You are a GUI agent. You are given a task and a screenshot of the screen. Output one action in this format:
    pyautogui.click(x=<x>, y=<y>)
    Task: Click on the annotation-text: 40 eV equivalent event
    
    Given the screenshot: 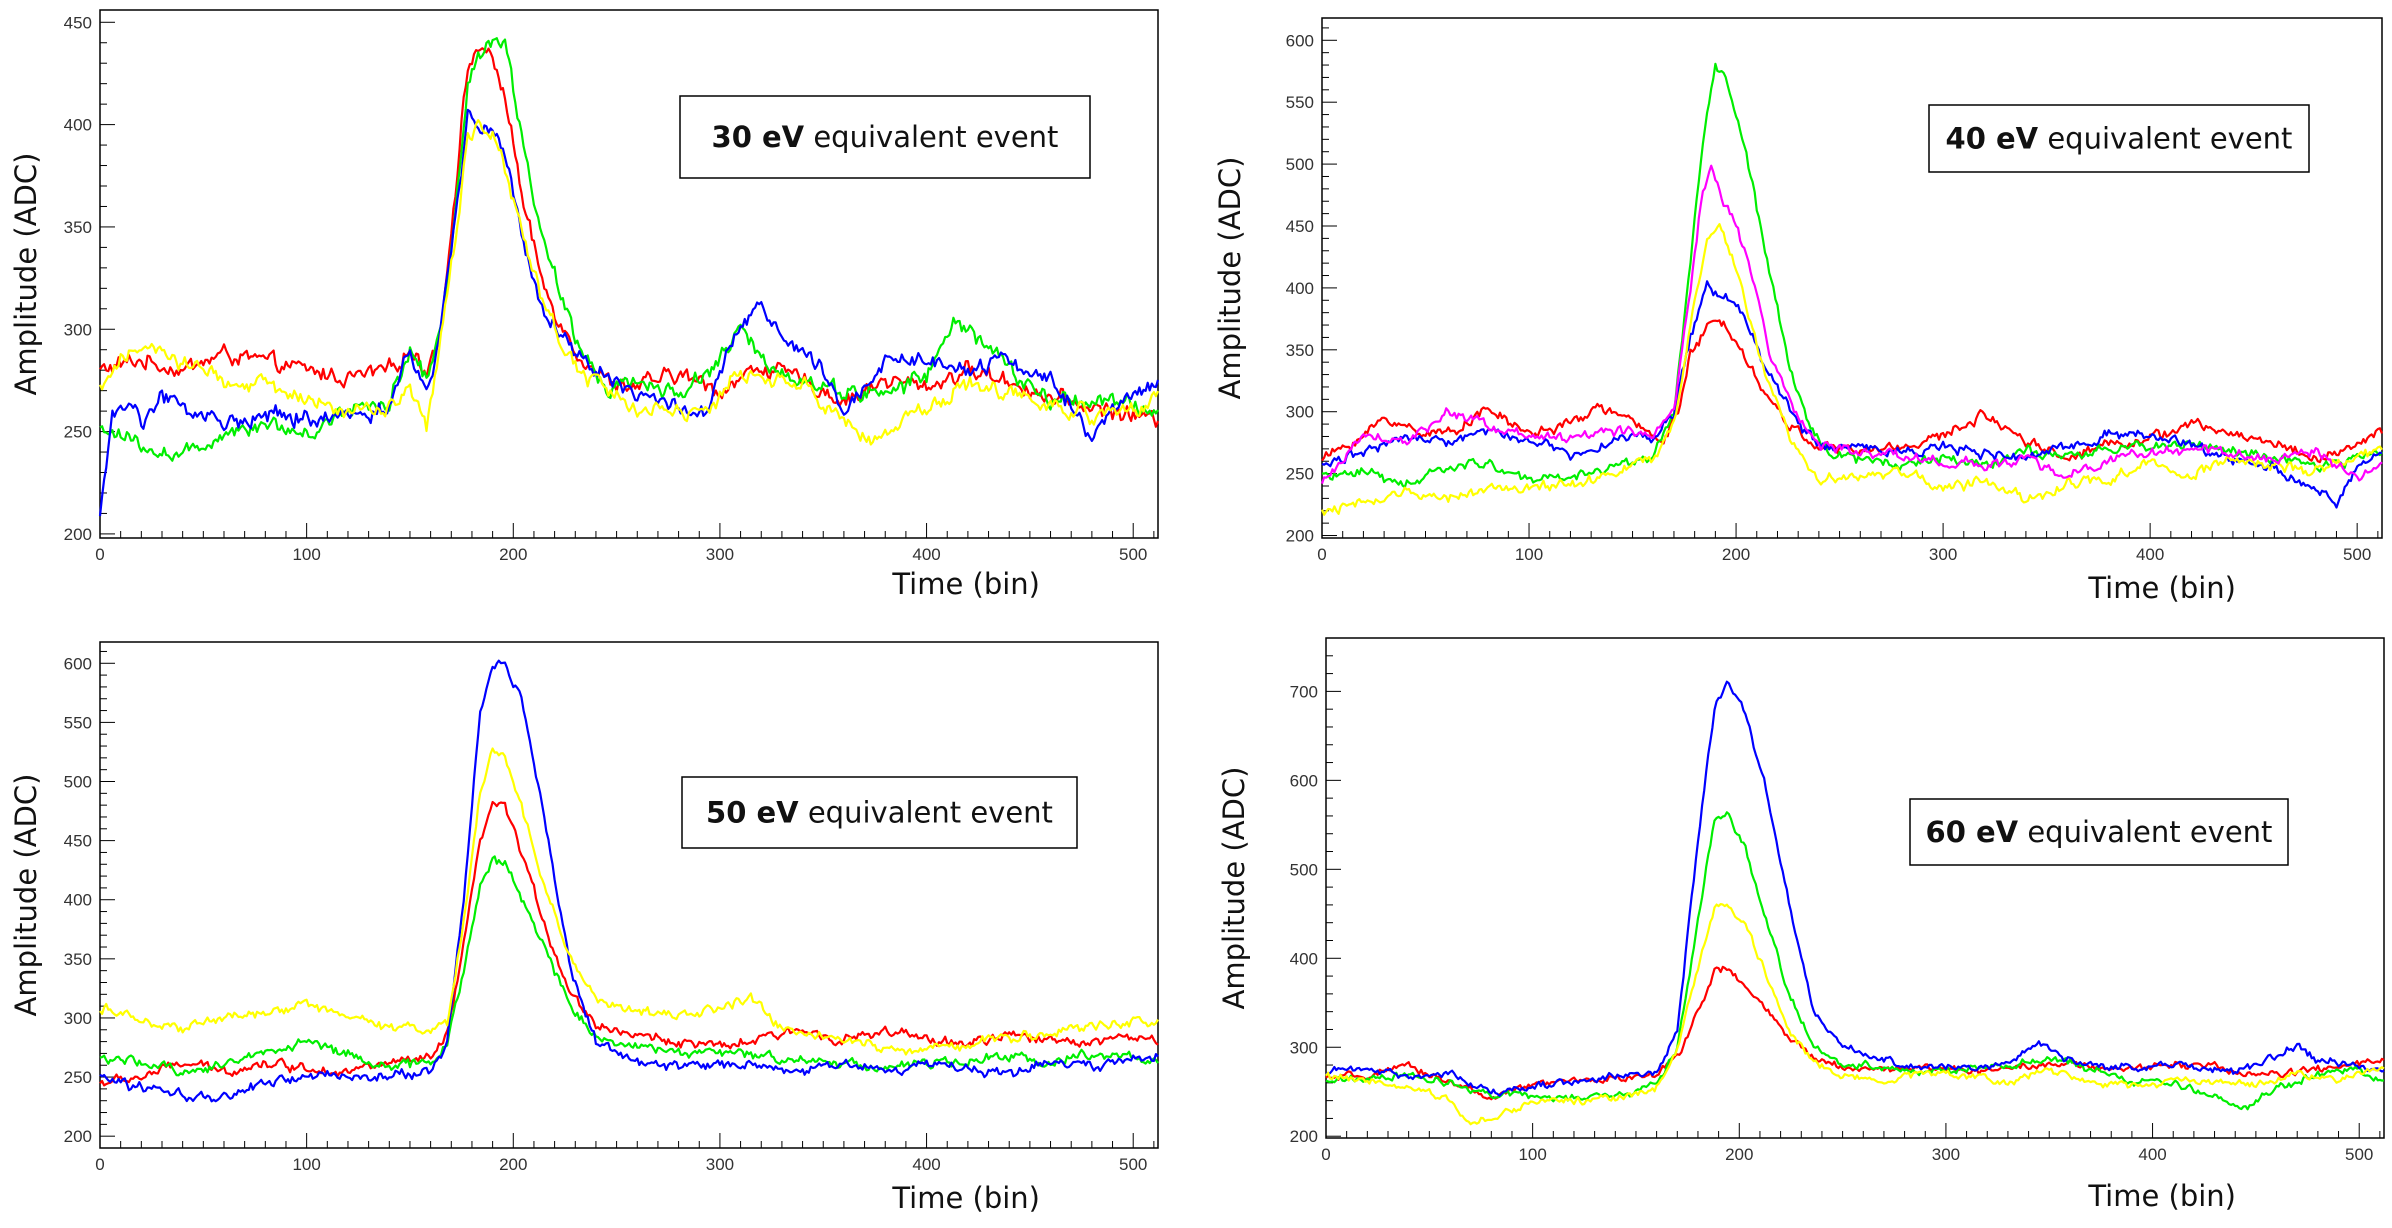 What is the action you would take?
    pyautogui.click(x=2119, y=139)
    